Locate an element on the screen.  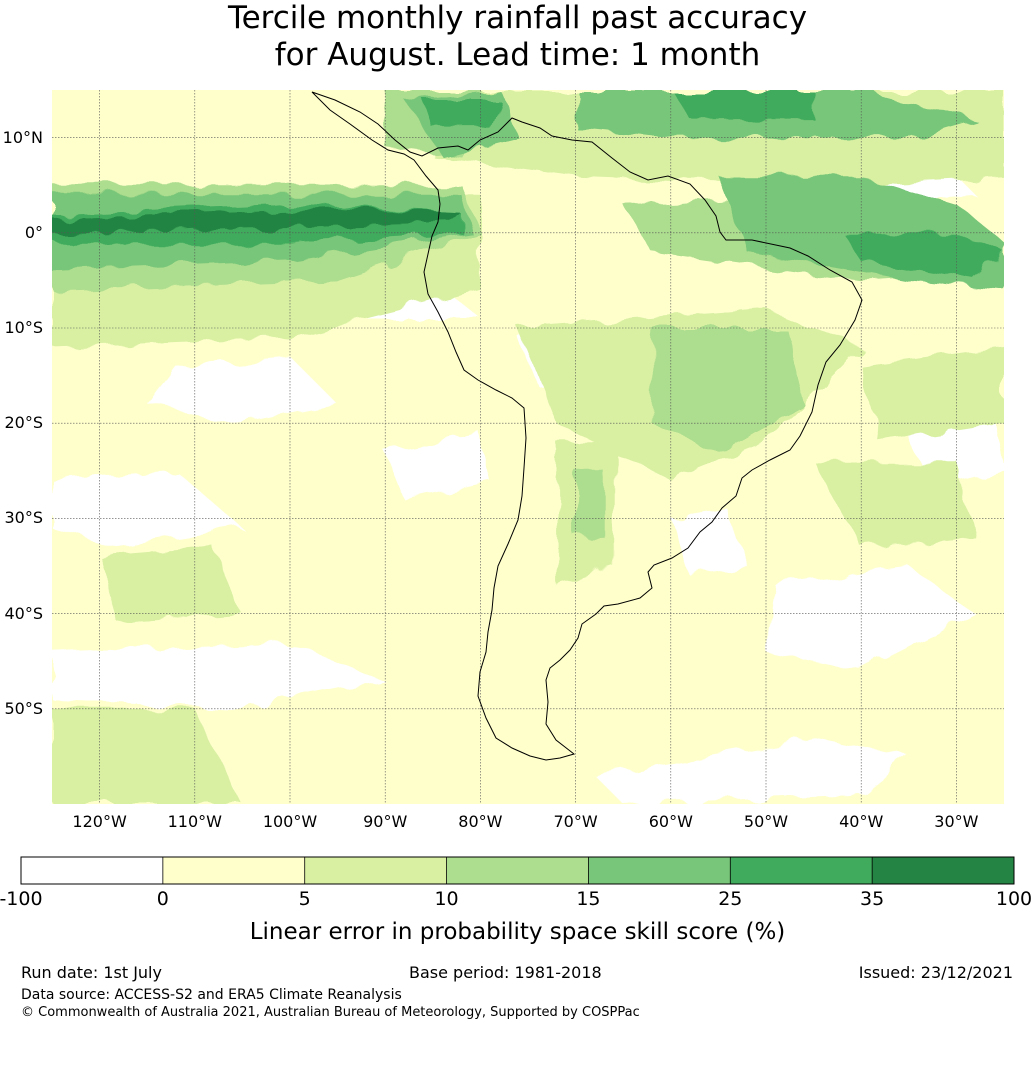
colorbar-frame is located at coordinates (517, 870).